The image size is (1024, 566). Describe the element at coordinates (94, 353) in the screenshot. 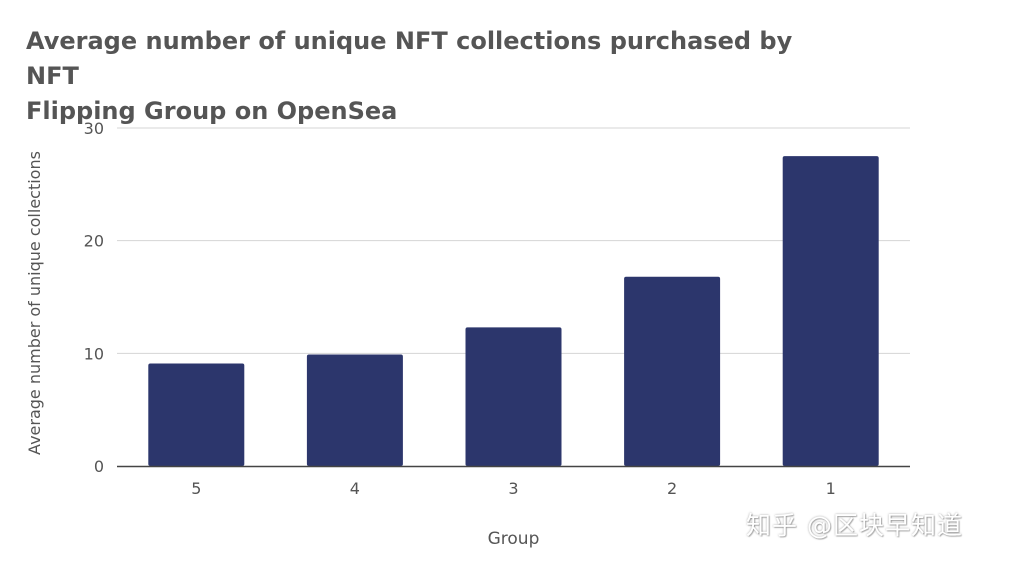

I see `y-tick-label: 10` at that location.